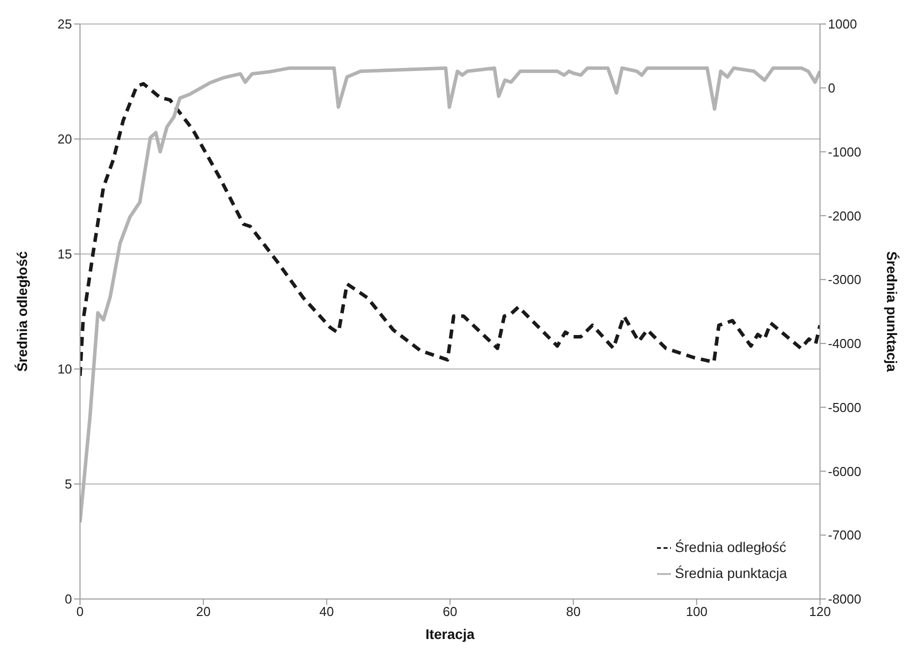 Image resolution: width=912 pixels, height=662 pixels. Describe the element at coordinates (845, 599) in the screenshot. I see `y2-tick-label: -8000` at that location.